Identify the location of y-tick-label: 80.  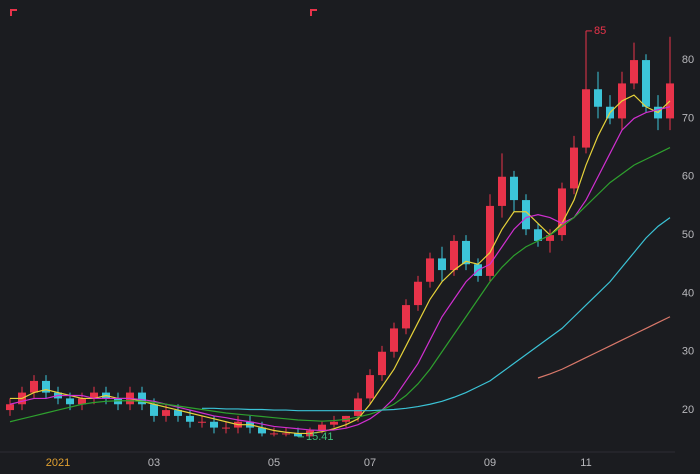
(688, 60).